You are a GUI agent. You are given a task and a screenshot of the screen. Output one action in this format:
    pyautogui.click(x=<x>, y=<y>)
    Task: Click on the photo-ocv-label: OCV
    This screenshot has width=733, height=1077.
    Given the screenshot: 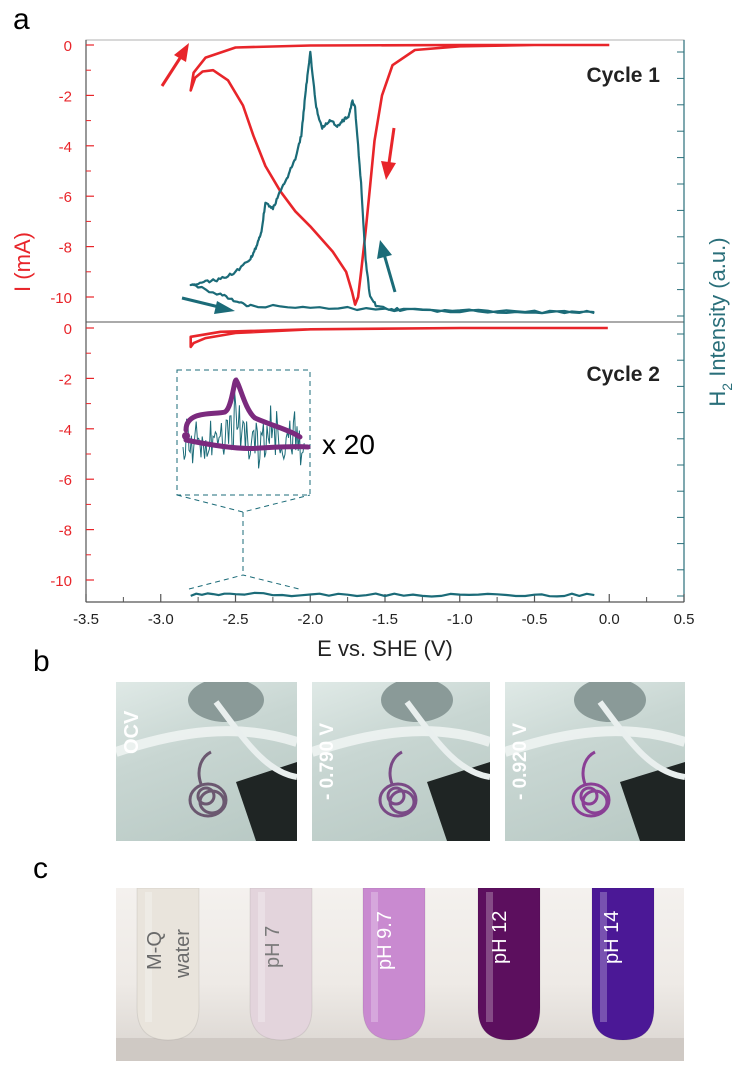 What is the action you would take?
    pyautogui.click(x=132, y=732)
    